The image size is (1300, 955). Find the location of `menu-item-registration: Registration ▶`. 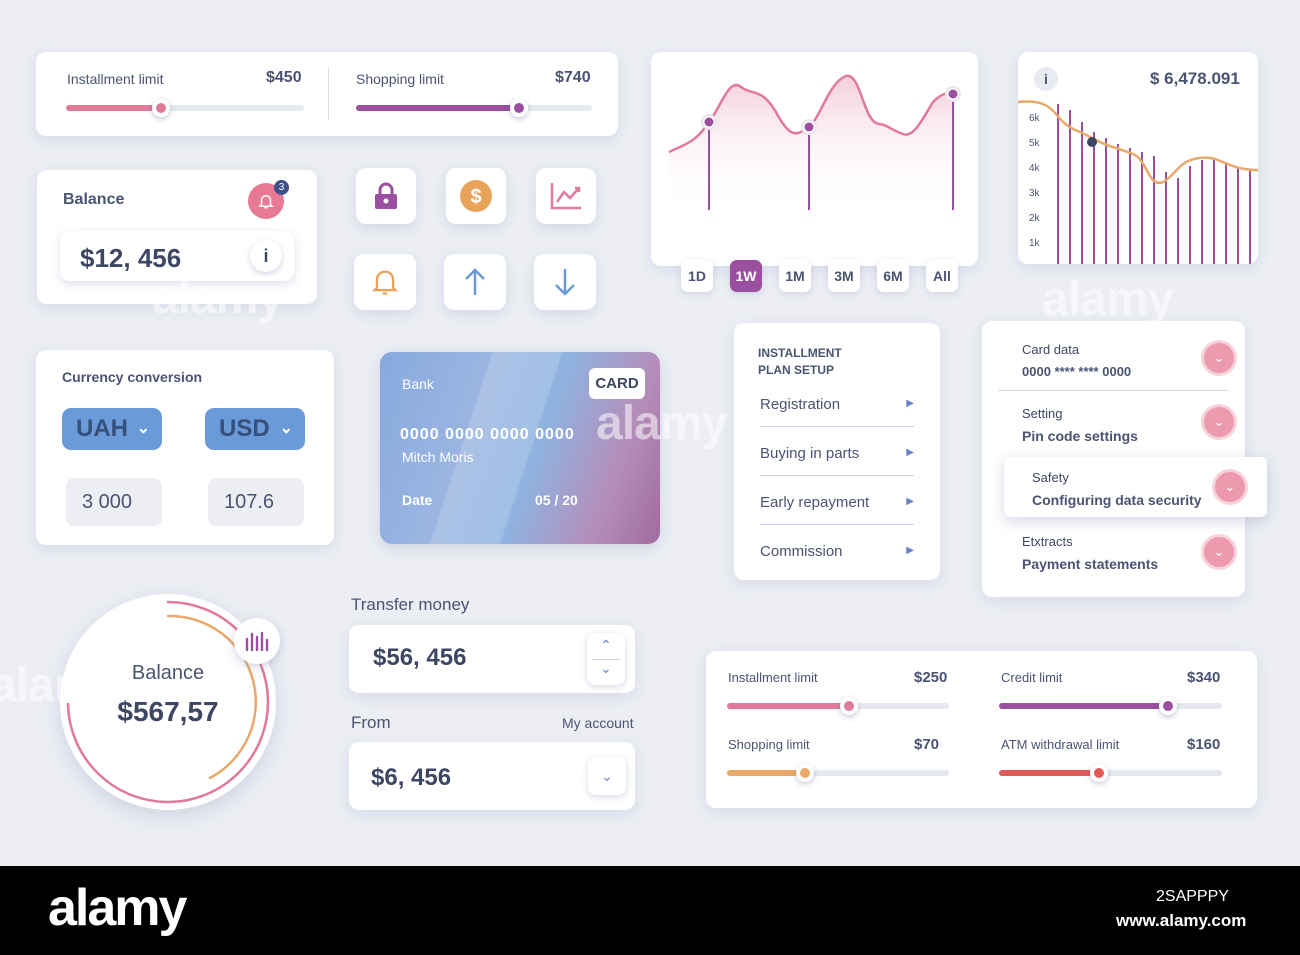

menu-item-registration: Registration ▶ is located at coordinates (837, 404).